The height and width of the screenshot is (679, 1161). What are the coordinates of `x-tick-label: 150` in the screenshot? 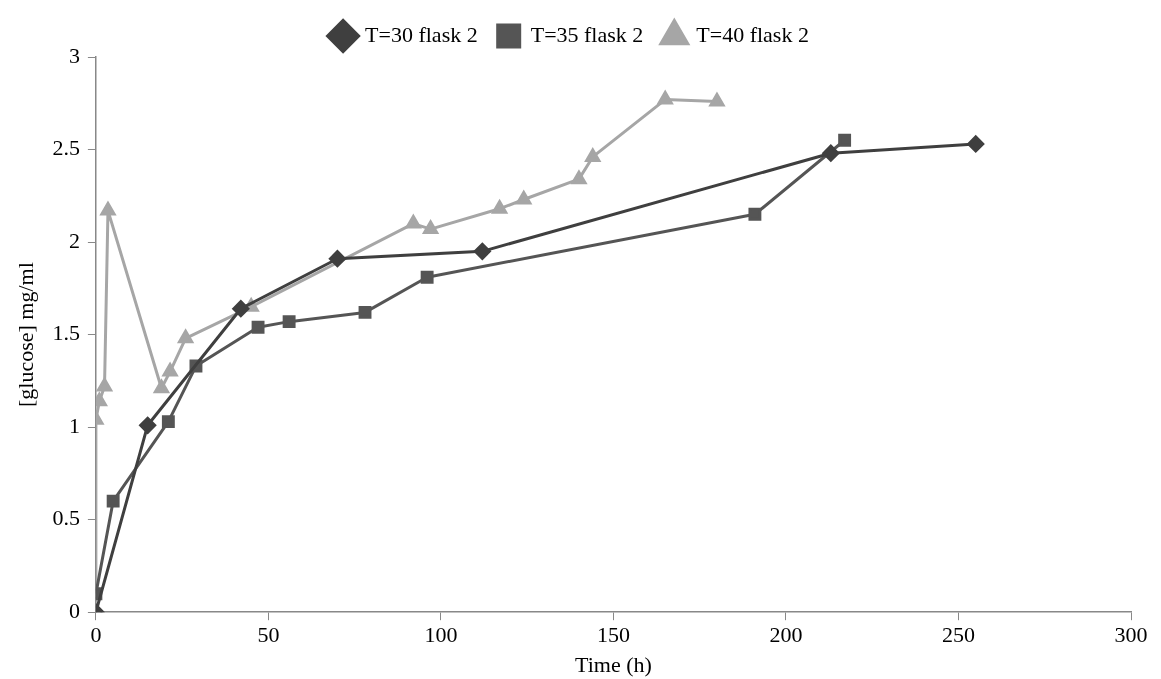 It's located at (613, 635).